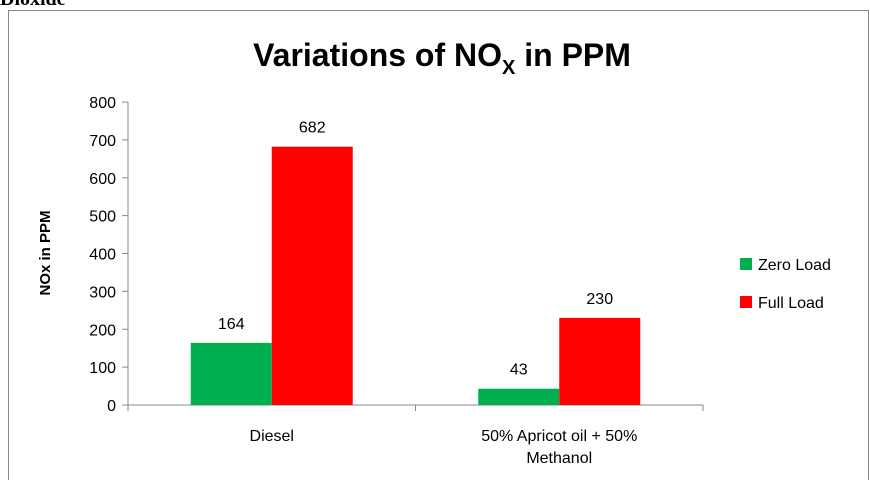  Describe the element at coordinates (111, 406) in the screenshot. I see `y-tick-label: 0` at that location.